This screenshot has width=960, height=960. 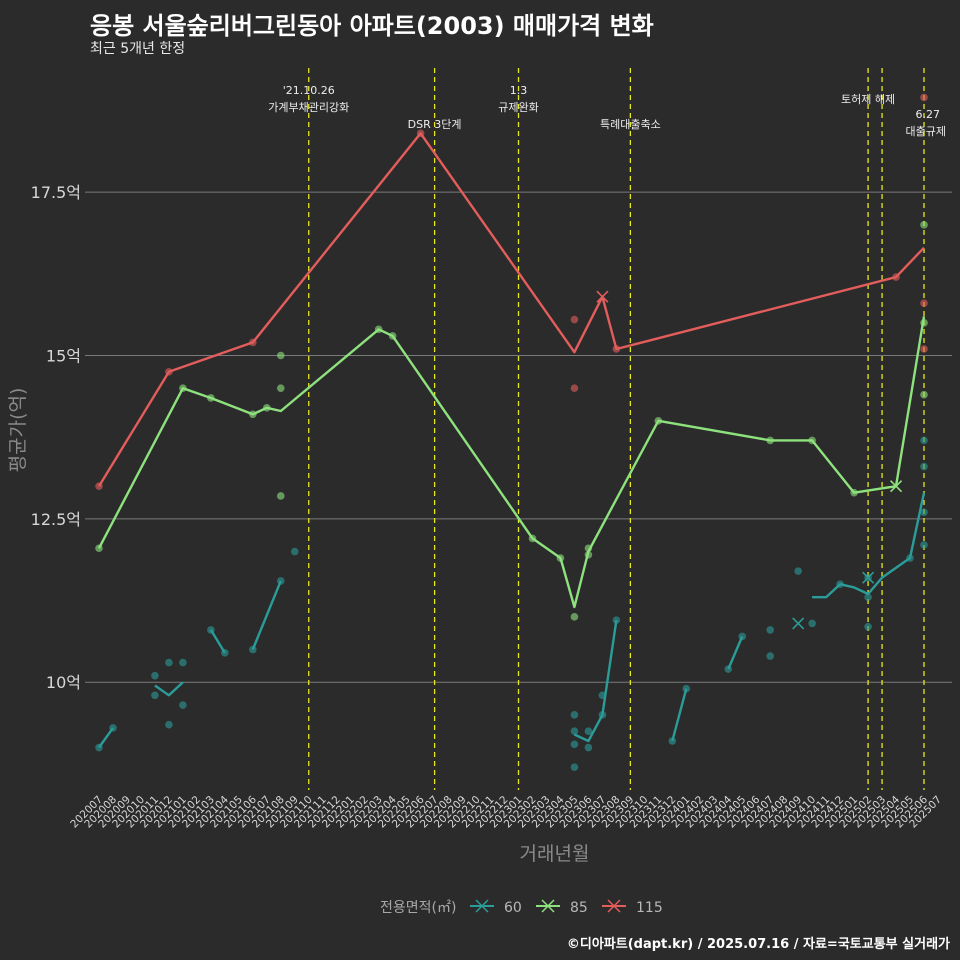 I want to click on chart-title: 응봉 서울숲리버그린동아 아파트(2003) 매매가격 변화, so click(x=372, y=26).